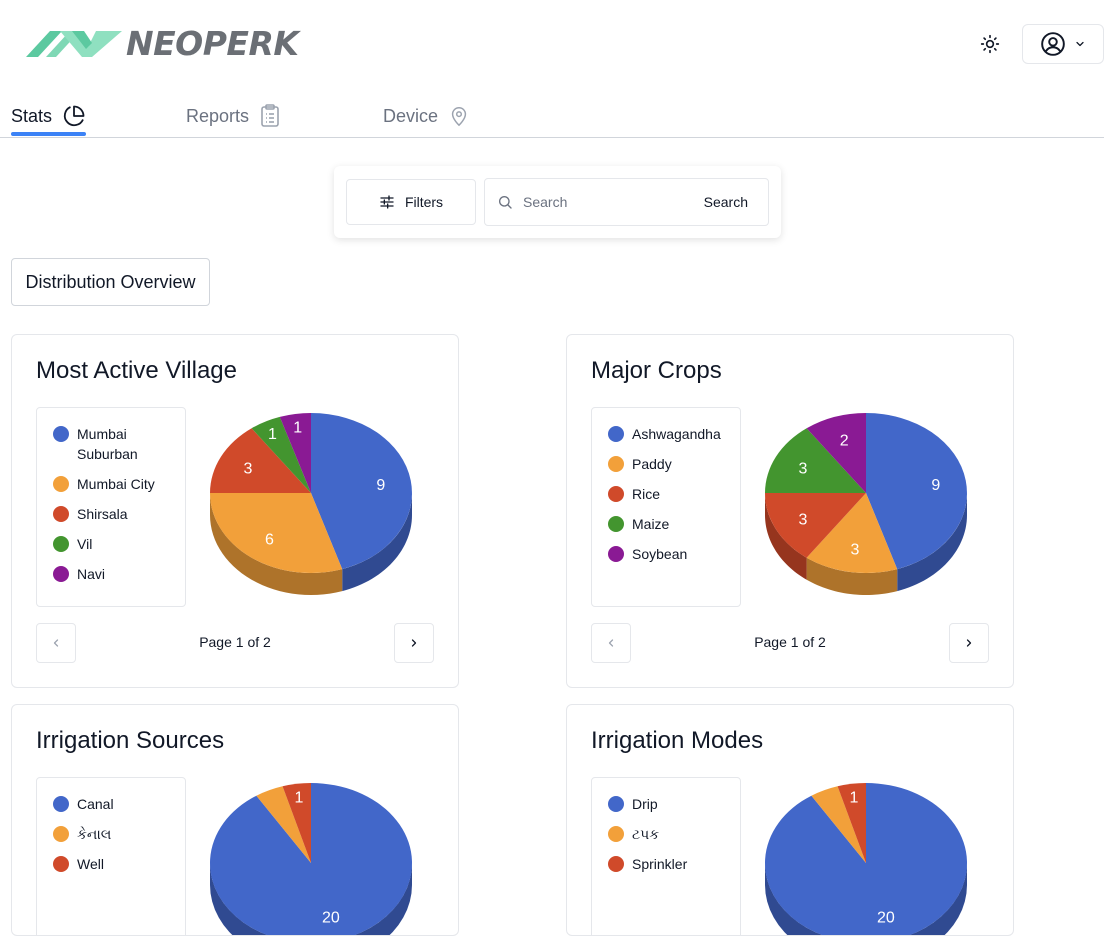  I want to click on theme-toggle-button, so click(990, 44).